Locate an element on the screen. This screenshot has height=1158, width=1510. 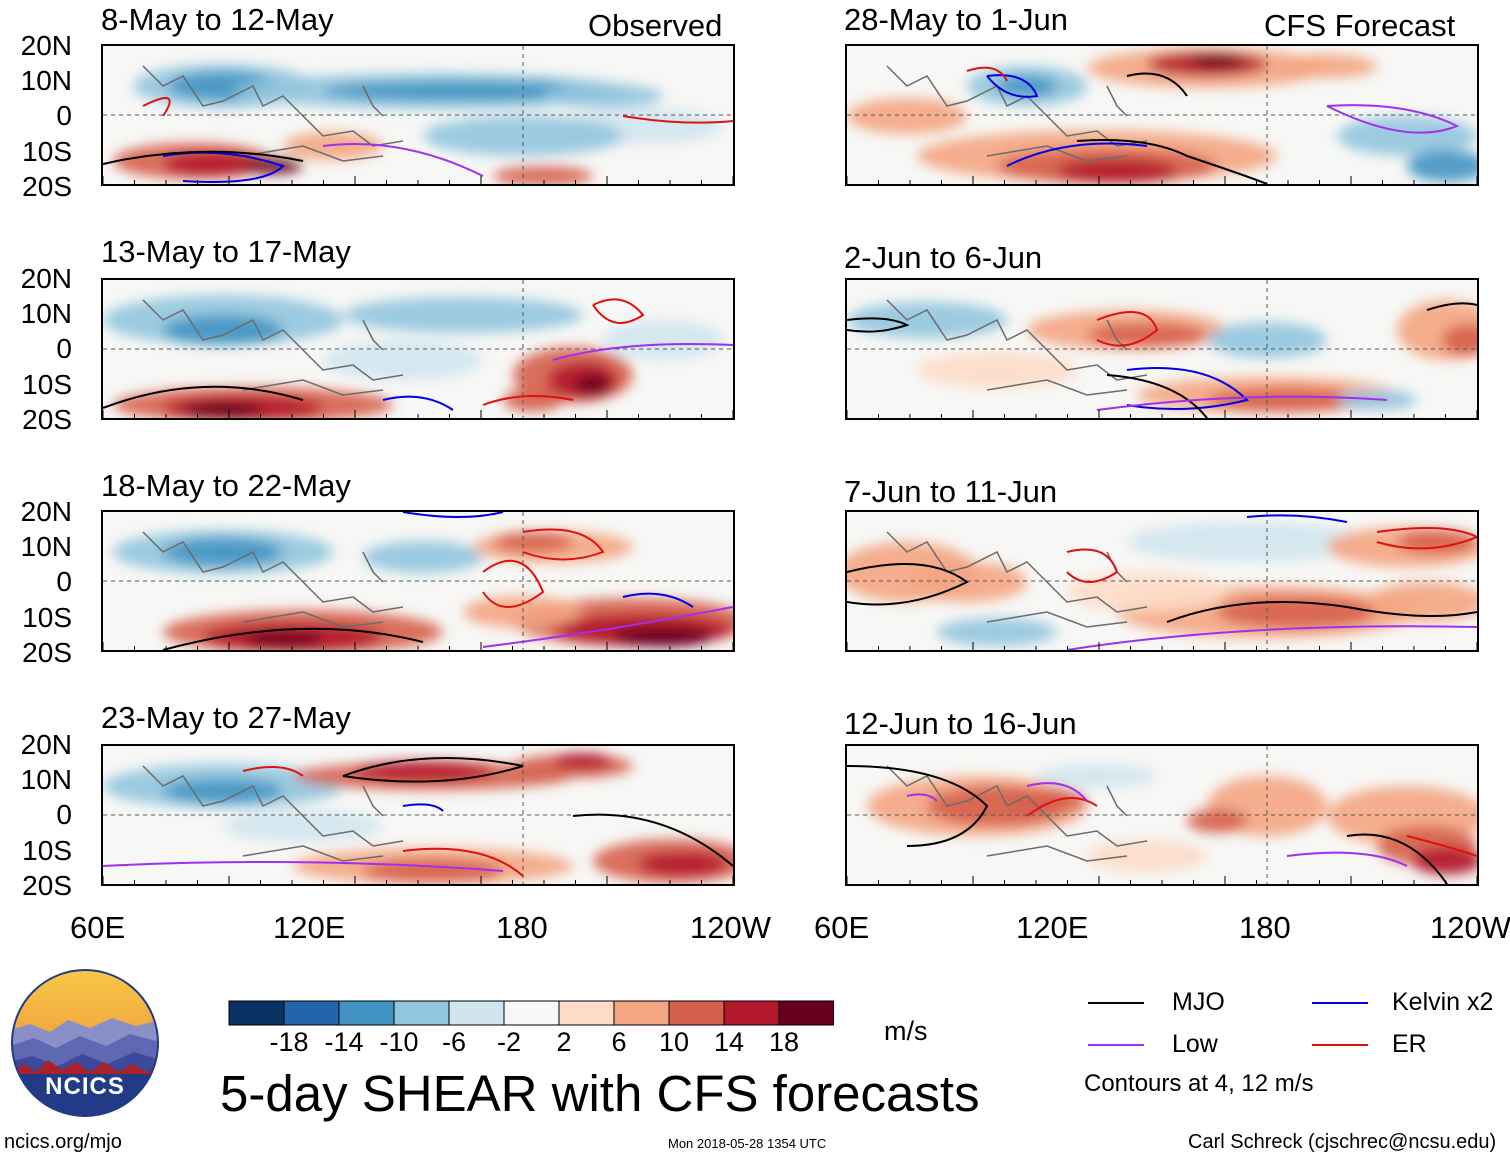
lon-label-left-180: 180 is located at coordinates (522, 927).